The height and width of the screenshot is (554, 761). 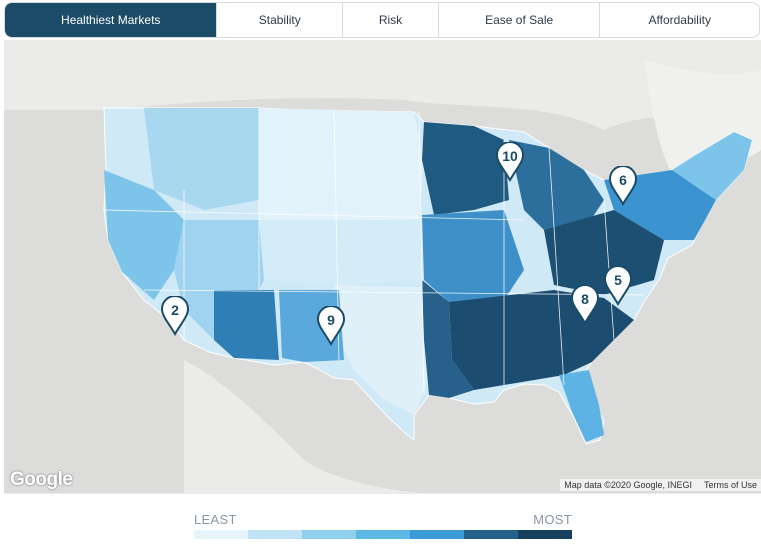 I want to click on rank-marker-label: 8, so click(x=585, y=299).